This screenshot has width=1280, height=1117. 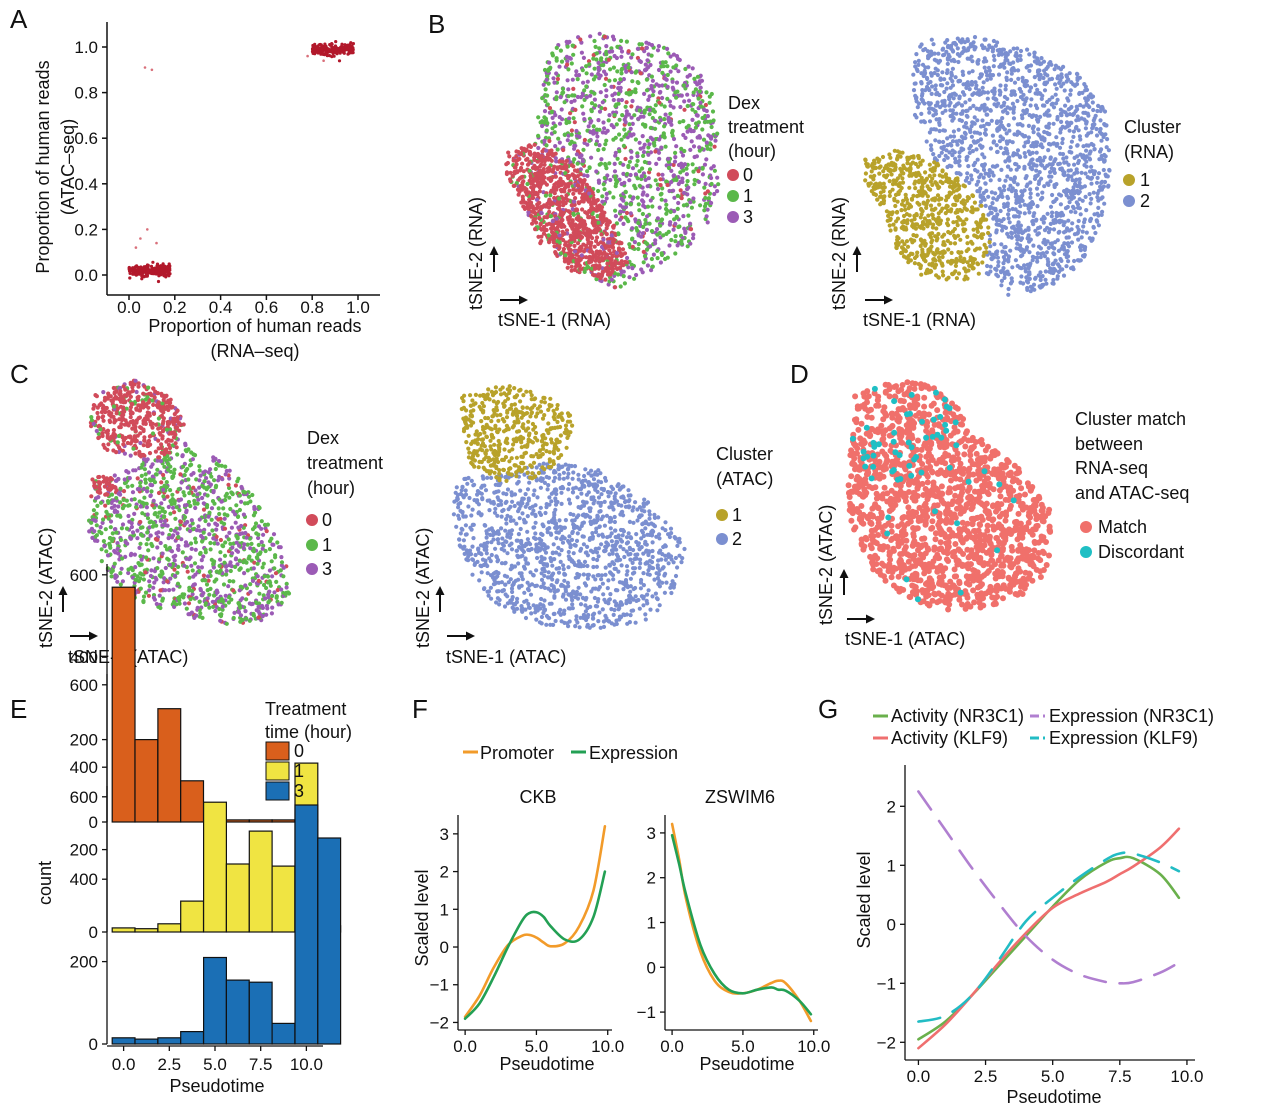 What do you see at coordinates (436, 24) in the screenshot?
I see `panel-label-b: B` at bounding box center [436, 24].